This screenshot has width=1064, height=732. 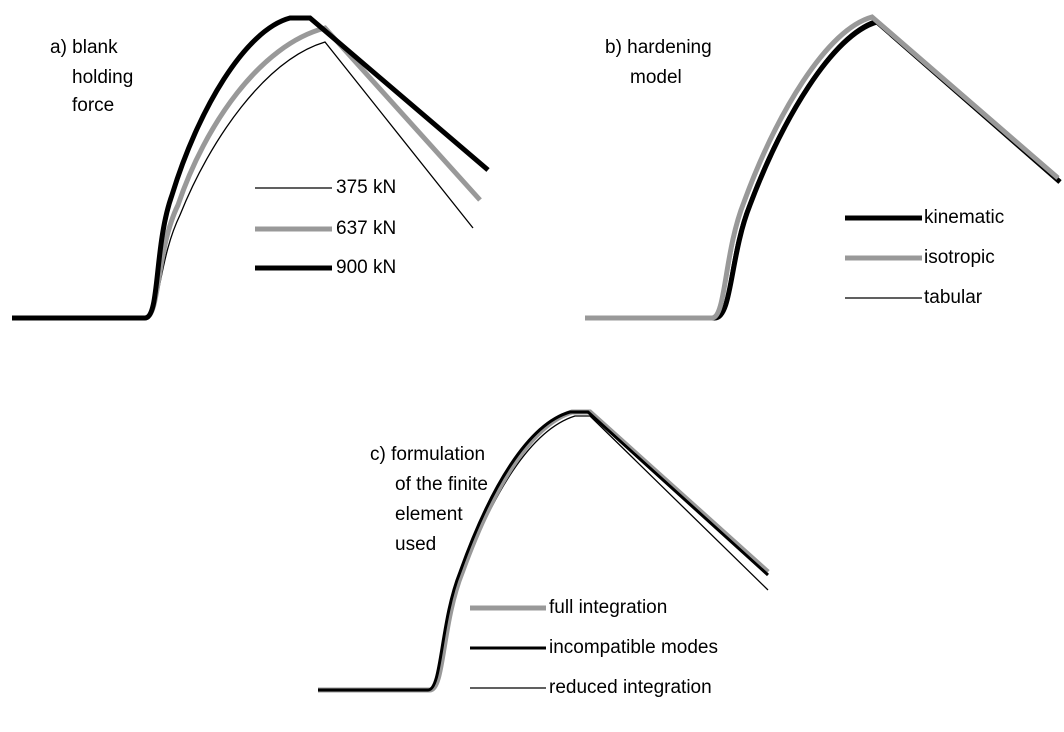 What do you see at coordinates (93, 105) in the screenshot?
I see `panel-label: force` at bounding box center [93, 105].